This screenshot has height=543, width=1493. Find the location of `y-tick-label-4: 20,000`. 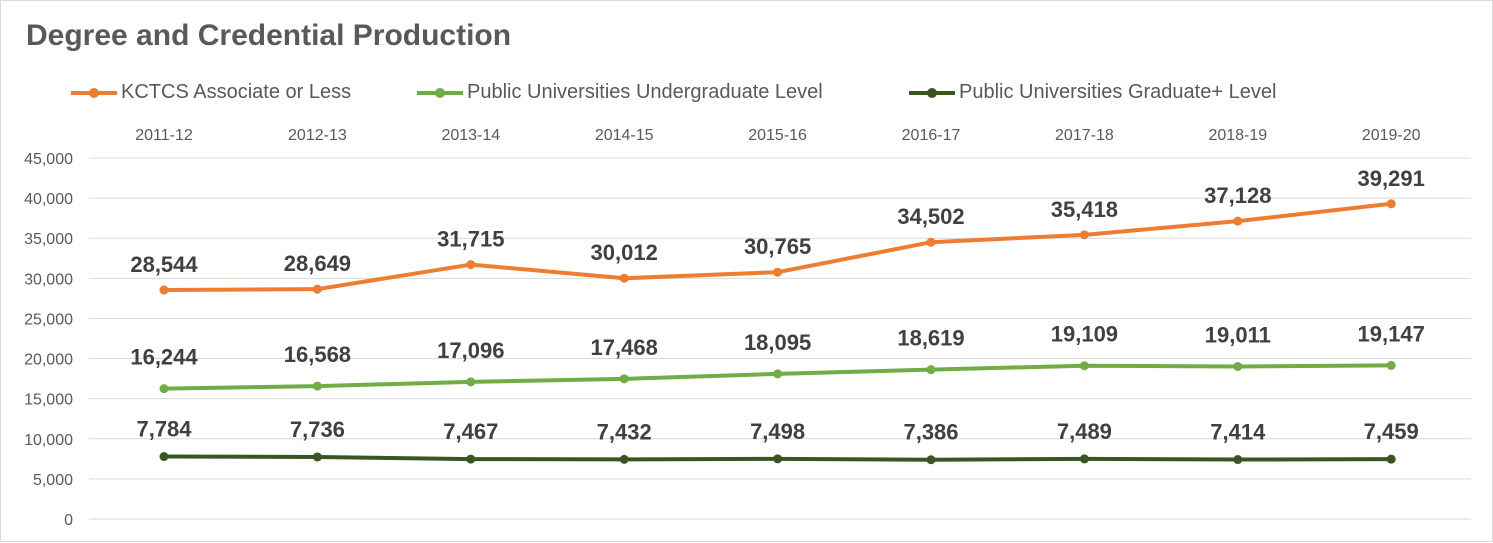

y-tick-label-4: 20,000 is located at coordinates (48, 360).